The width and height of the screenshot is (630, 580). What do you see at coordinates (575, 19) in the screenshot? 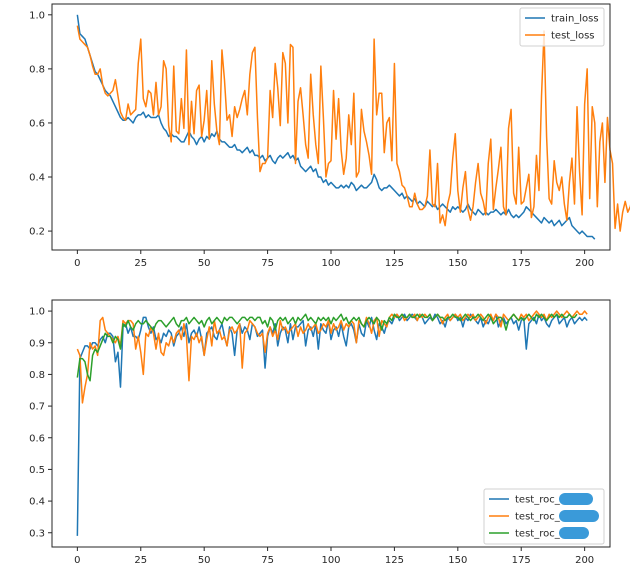
I see `legend-label: train_loss` at bounding box center [575, 19].